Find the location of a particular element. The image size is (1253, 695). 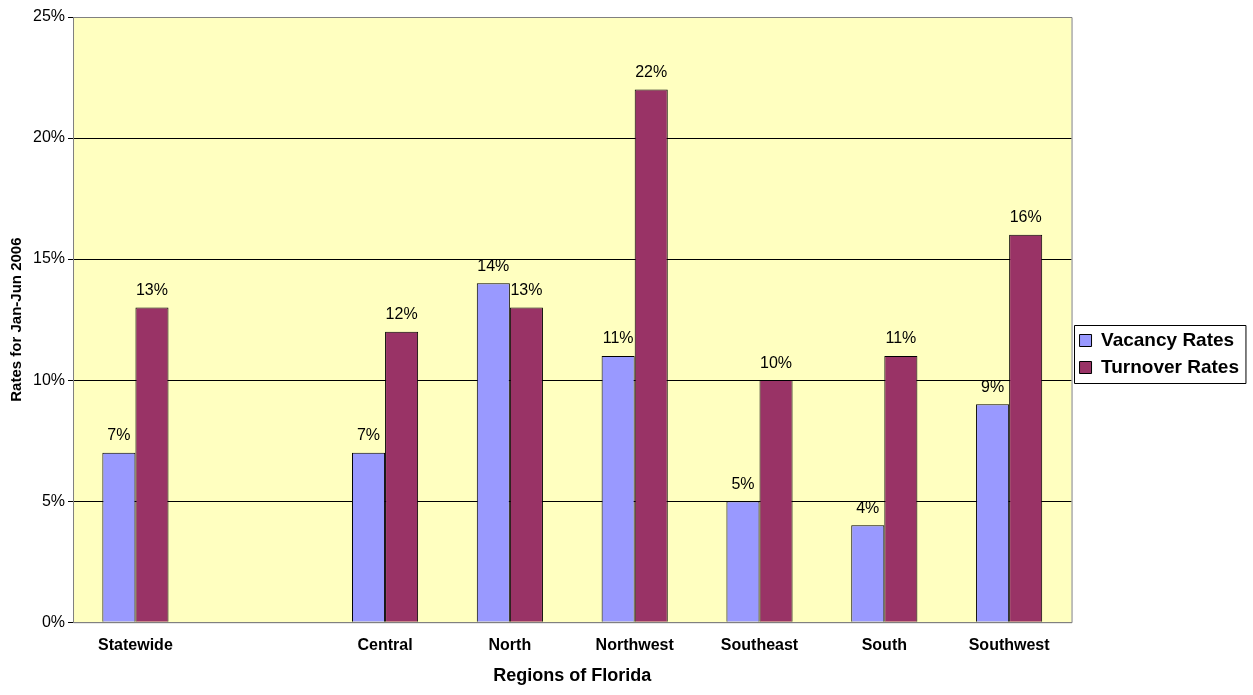

y-tick-label: 20% is located at coordinates (49, 137).